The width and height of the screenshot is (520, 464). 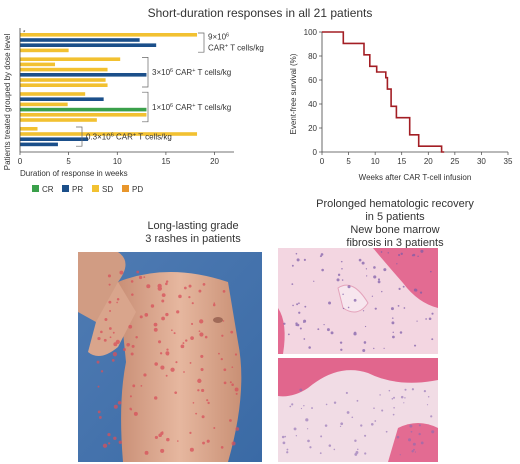 I want to click on km-x-tick-label: 35, so click(x=508, y=161).